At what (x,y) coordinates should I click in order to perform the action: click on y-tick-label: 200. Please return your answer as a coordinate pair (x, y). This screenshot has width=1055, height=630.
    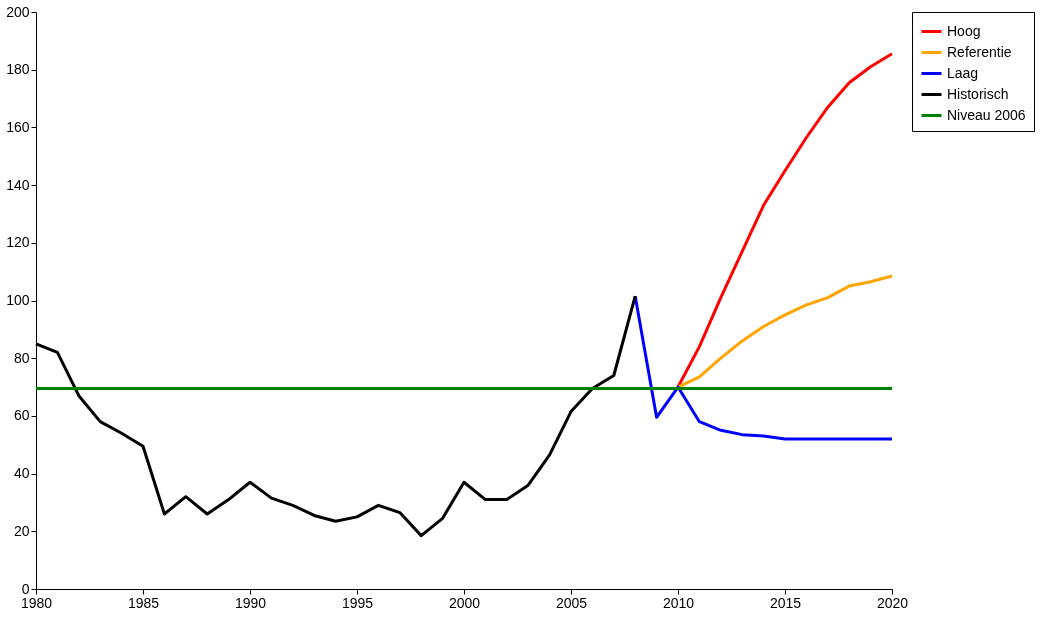
    Looking at the image, I should click on (18, 11).